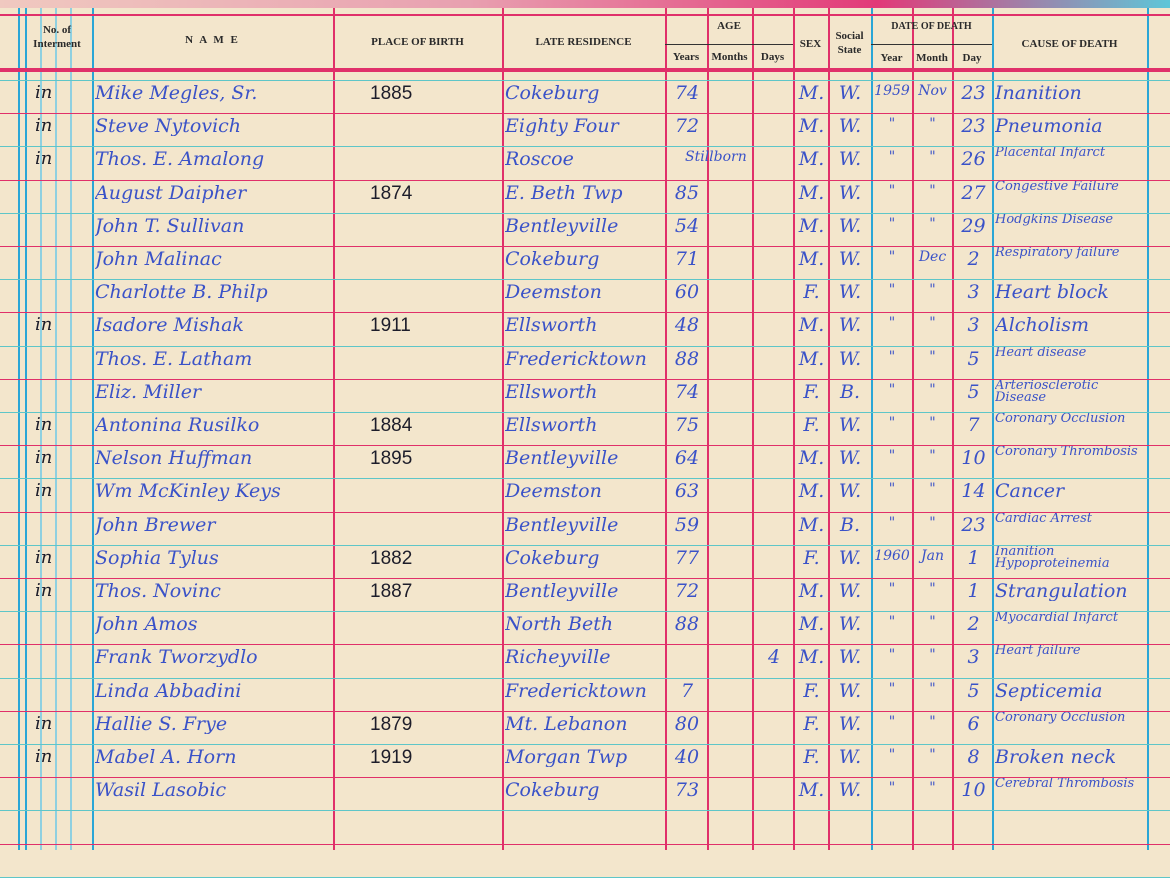 The image size is (1170, 878). What do you see at coordinates (169, 326) in the screenshot?
I see `entry-name: Isadore Mishak` at bounding box center [169, 326].